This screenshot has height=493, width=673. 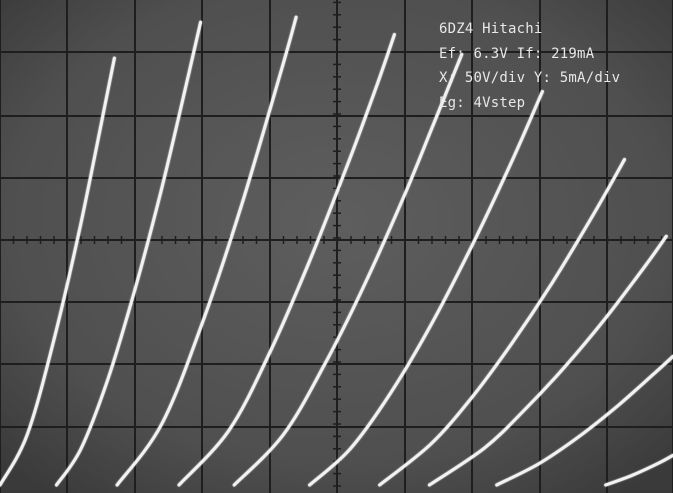 What do you see at coordinates (482, 103) in the screenshot?
I see `readout-grid-step: Eg: 4Vstep` at bounding box center [482, 103].